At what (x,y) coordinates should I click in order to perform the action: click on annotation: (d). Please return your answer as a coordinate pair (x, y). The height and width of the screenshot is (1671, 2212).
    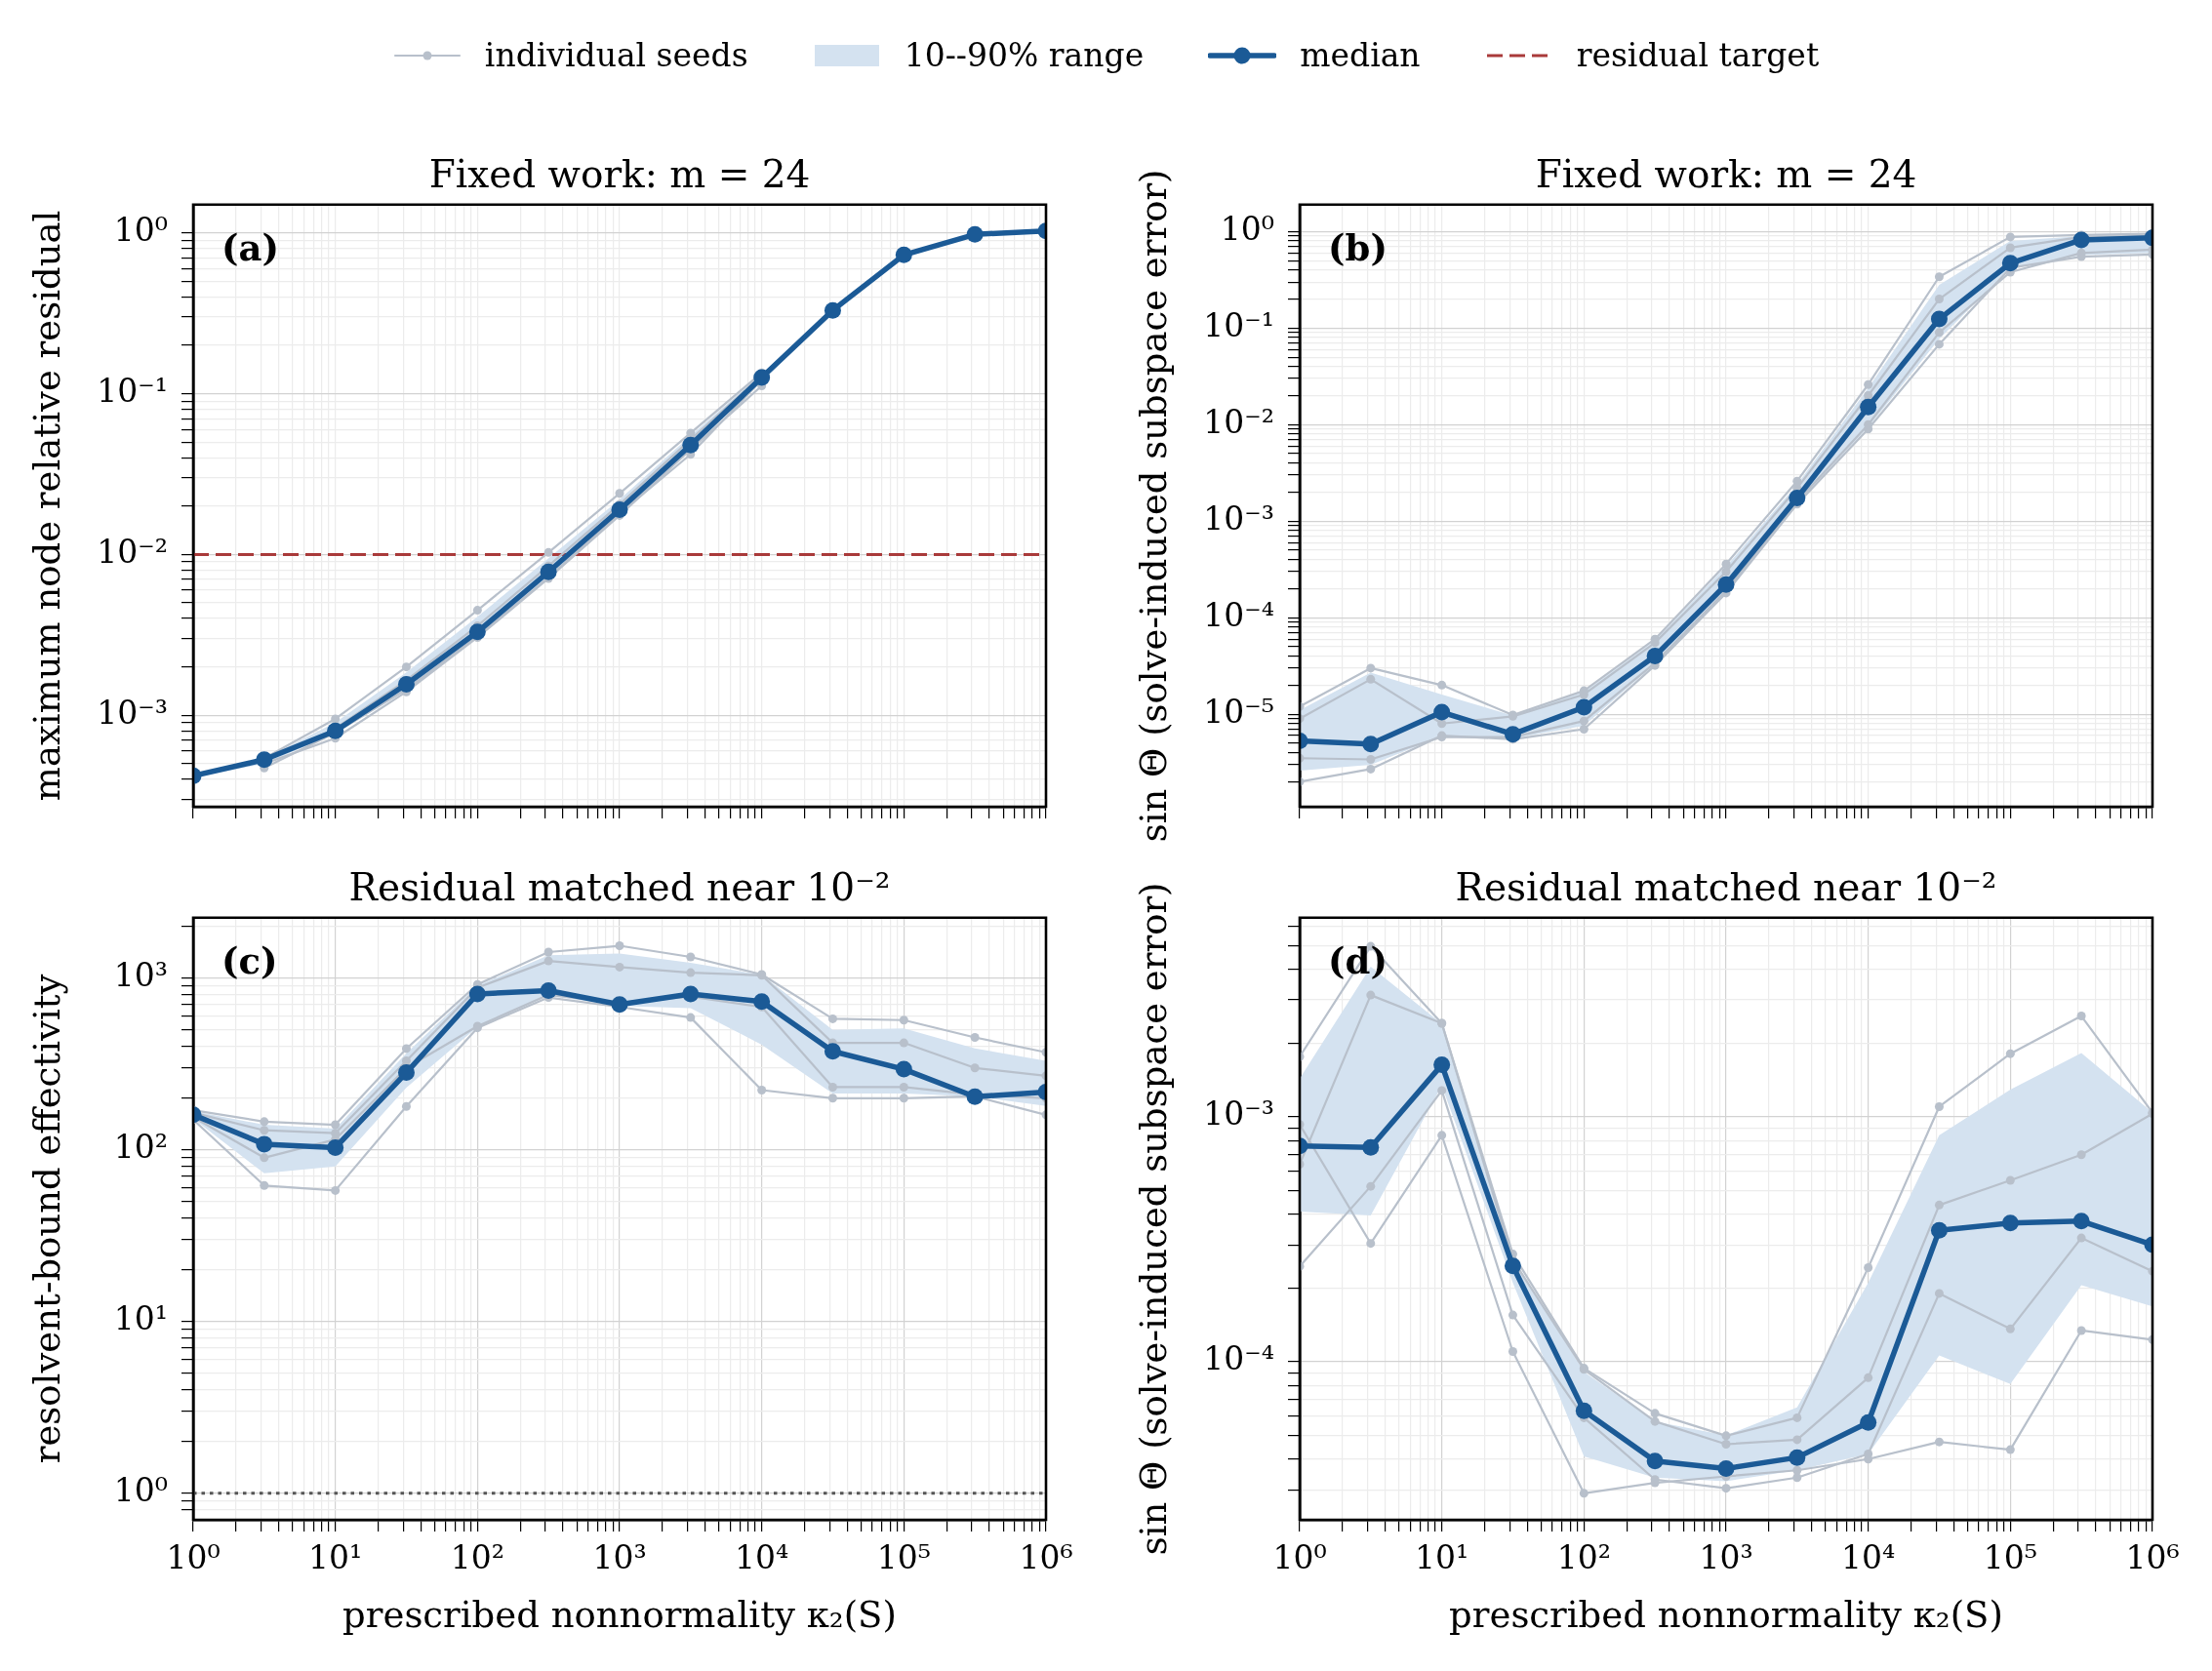
    Looking at the image, I should click on (1358, 961).